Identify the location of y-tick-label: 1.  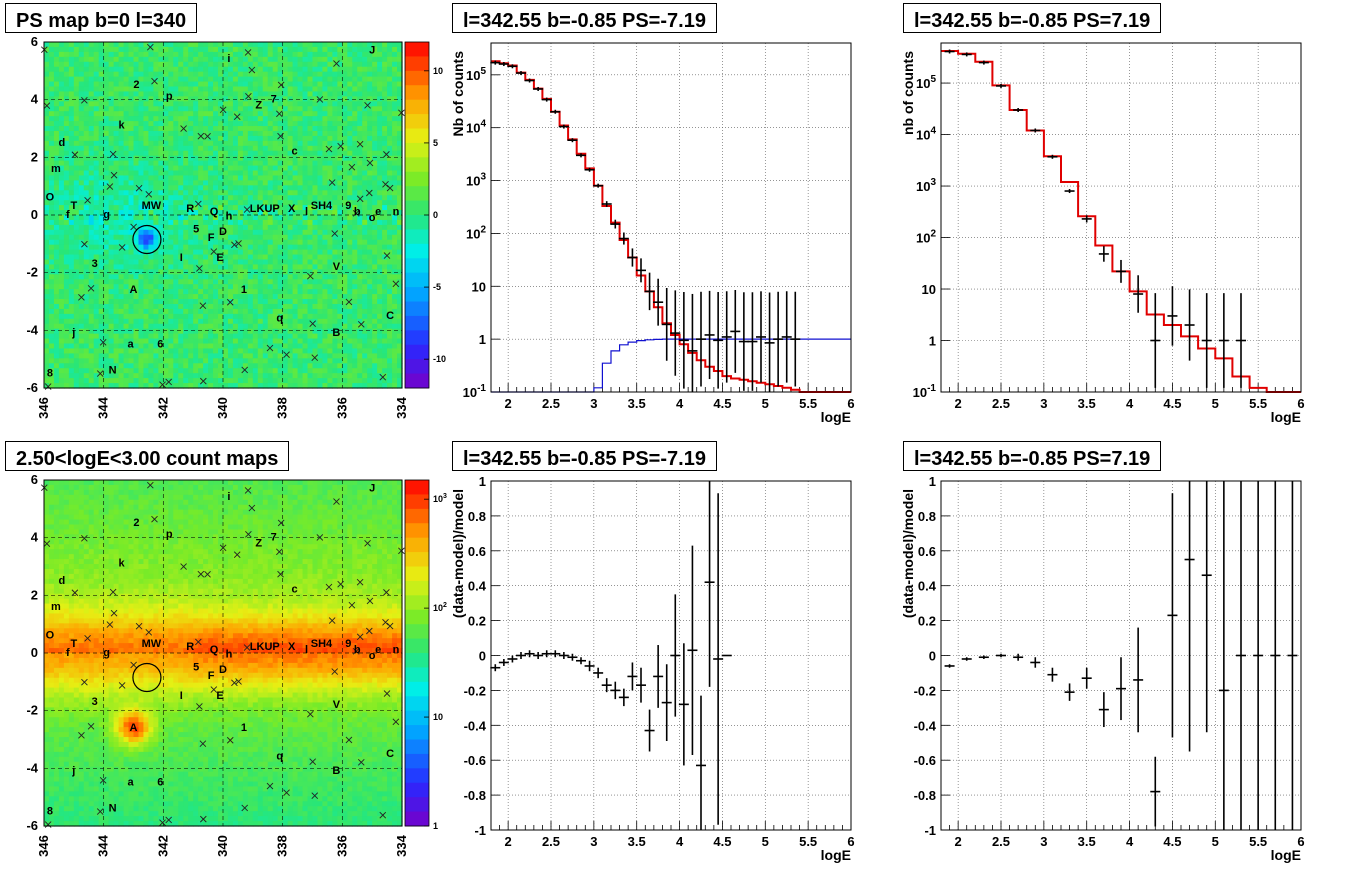
(932, 341).